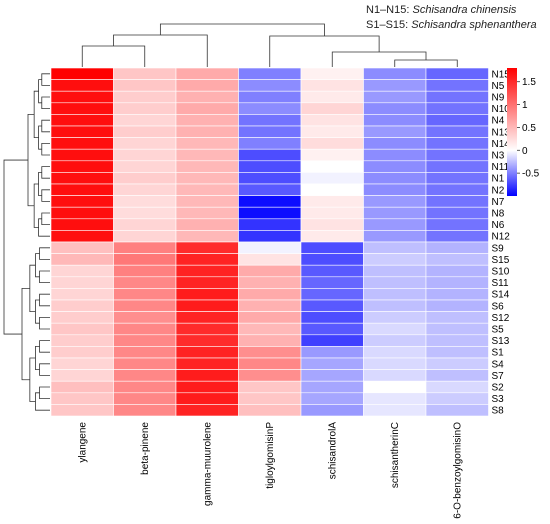  I want to click on heatmap-cell-S9-beta-pinene, so click(145, 247).